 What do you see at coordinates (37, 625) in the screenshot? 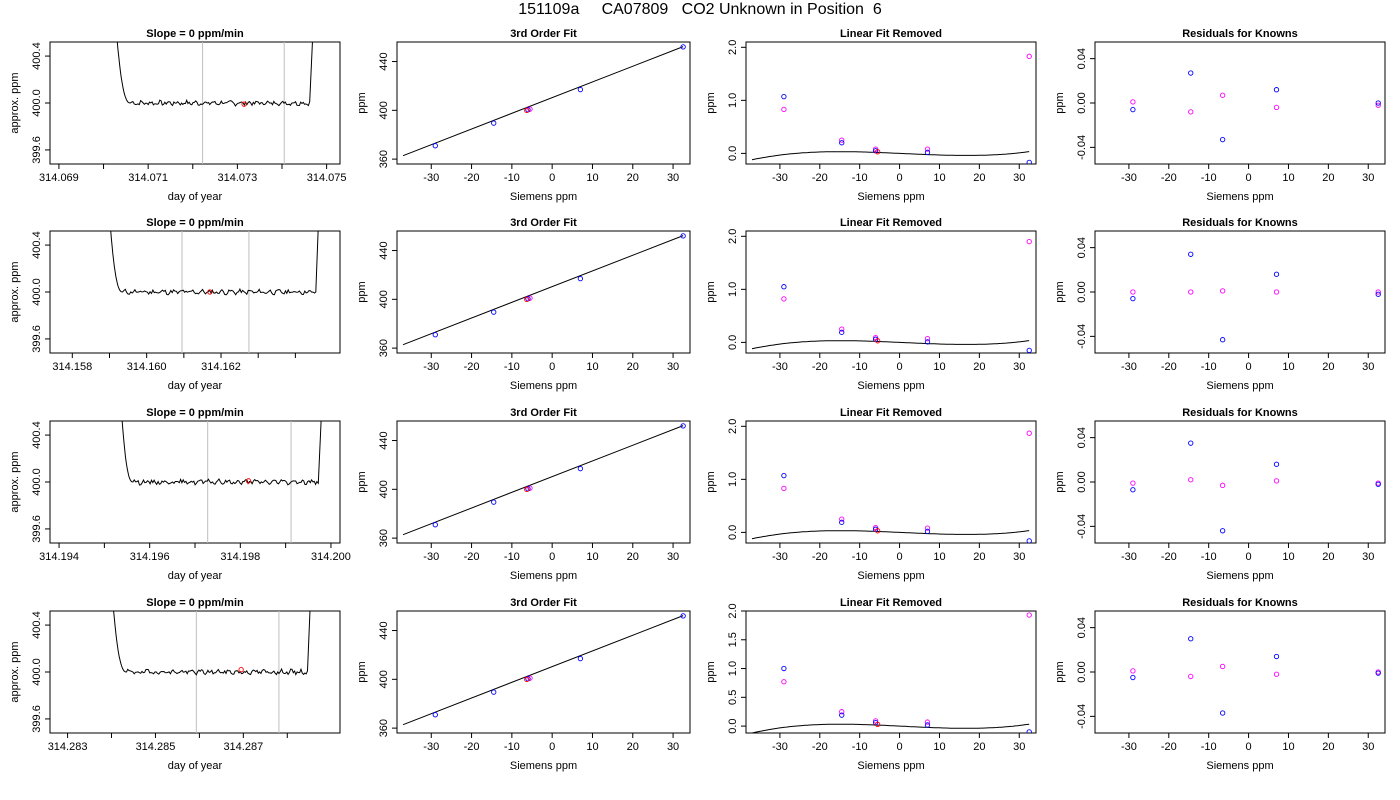
I see `y-tick-label: 400.4` at bounding box center [37, 625].